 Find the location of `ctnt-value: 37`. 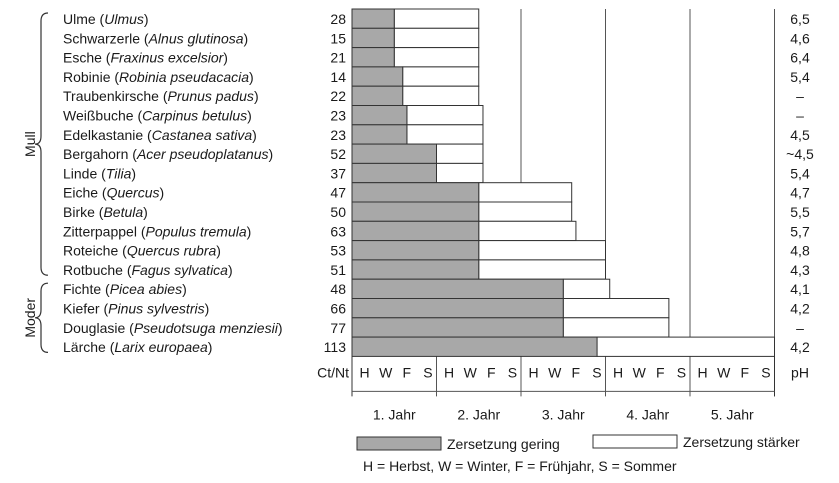

ctnt-value: 37 is located at coordinates (338, 173).